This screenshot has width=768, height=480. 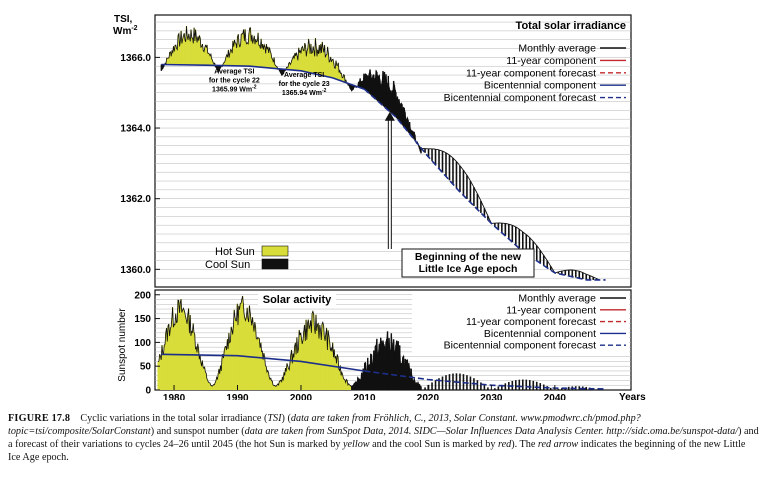 I want to click on sunspot-bicentennial-line, so click(x=263, y=362).